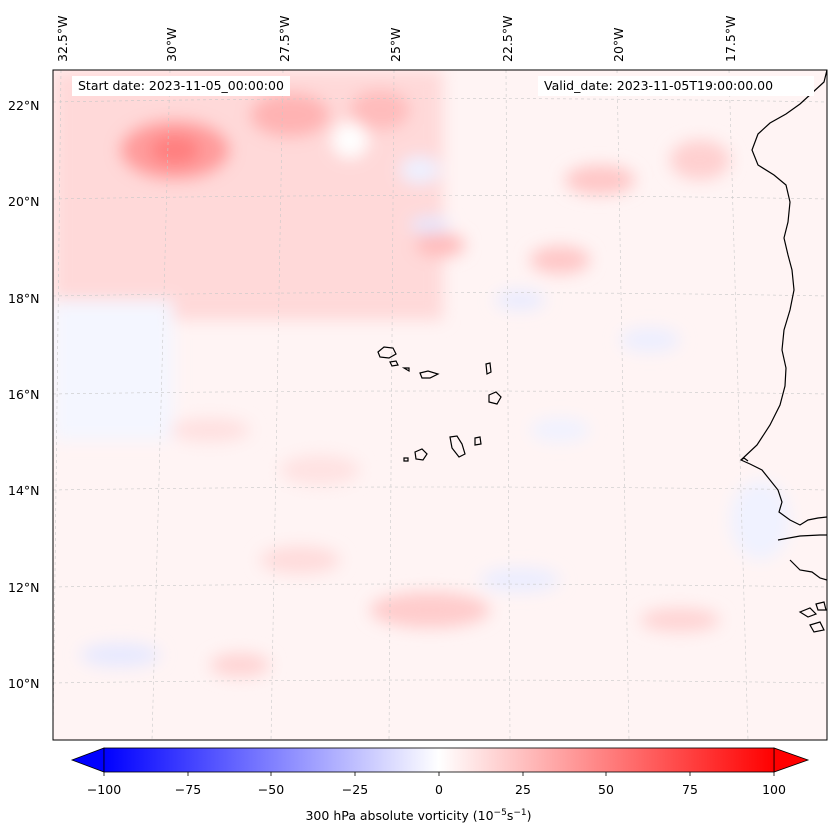 This screenshot has height=839, width=837. Describe the element at coordinates (791, 760) in the screenshot. I see `colorbar-extend-max` at that location.